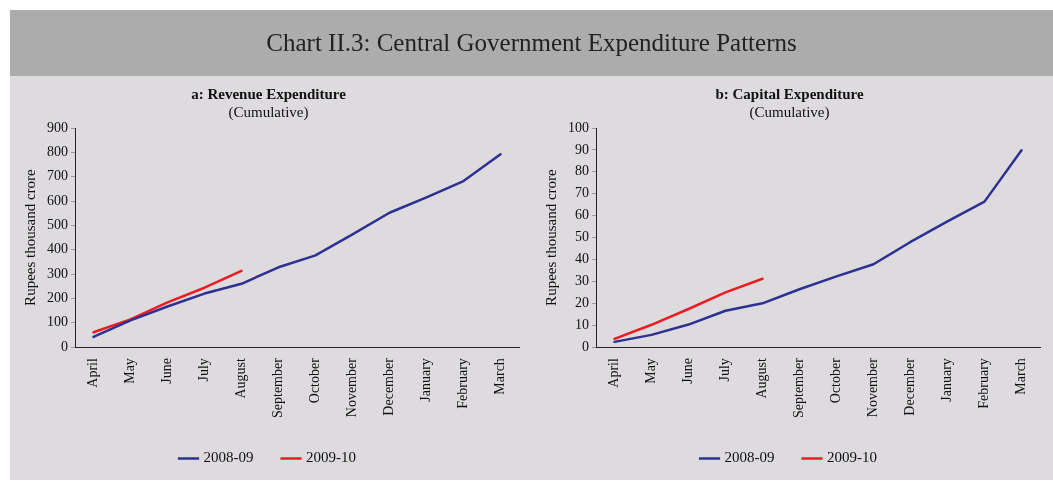 The width and height of the screenshot is (1053, 483). Describe the element at coordinates (582, 324) in the screenshot. I see `y-tick-label: 10` at that location.